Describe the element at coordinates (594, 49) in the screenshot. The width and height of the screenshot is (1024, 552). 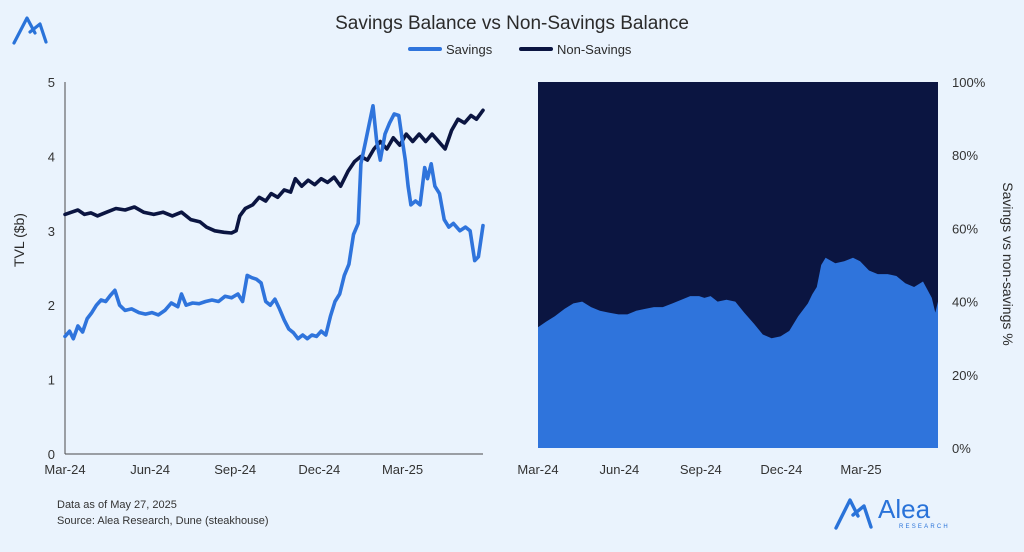
I see `legend-label-non-savings: Non-Savings` at that location.